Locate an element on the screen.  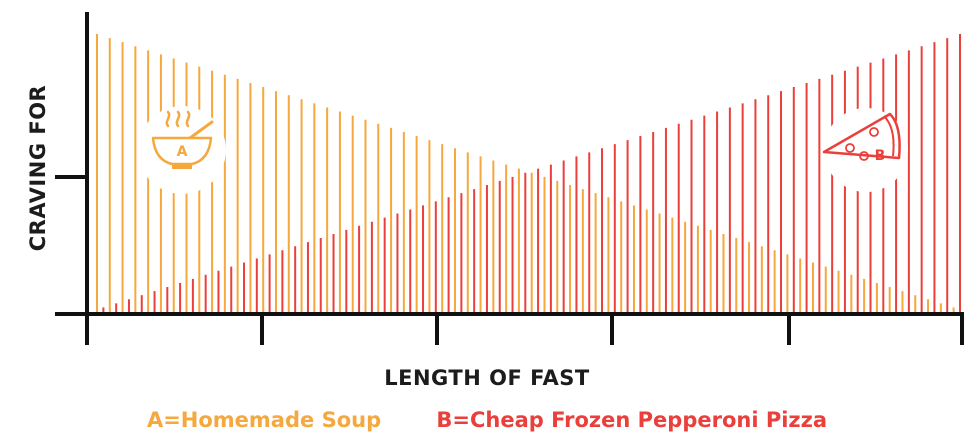
legend-item-b: B=Cheap Frozen Pepperoni Pizza is located at coordinates (632, 420).